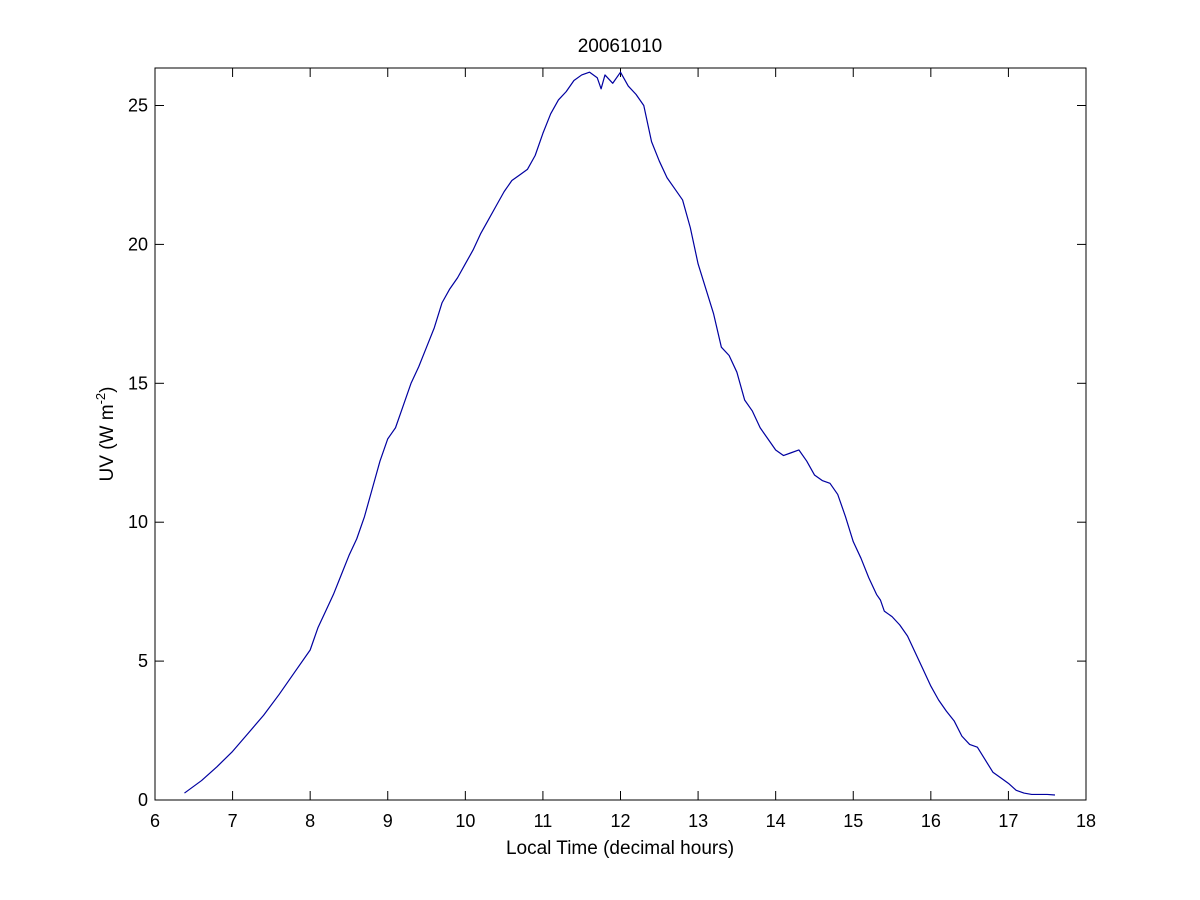 Image resolution: width=1200 pixels, height=900 pixels. Describe the element at coordinates (138, 244) in the screenshot. I see `y-tick-label: 20` at that location.